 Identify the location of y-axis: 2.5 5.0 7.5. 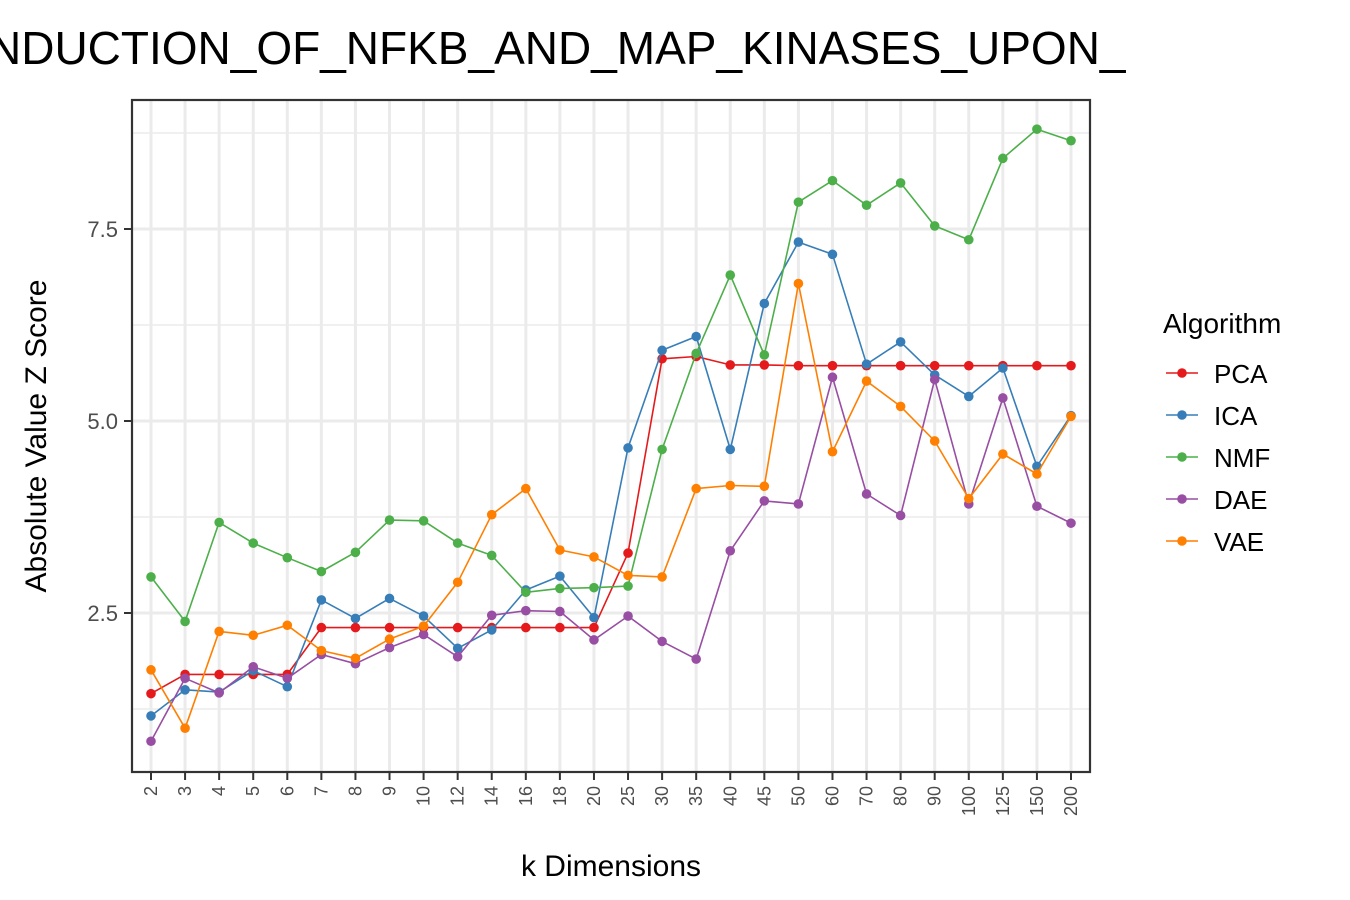
(109, 421).